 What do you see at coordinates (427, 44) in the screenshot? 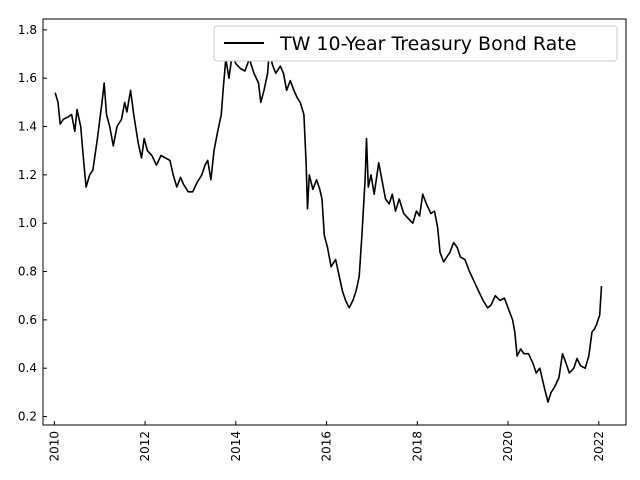
I see `legend-label: TW 10-Year Treasury Bond Rate` at bounding box center [427, 44].